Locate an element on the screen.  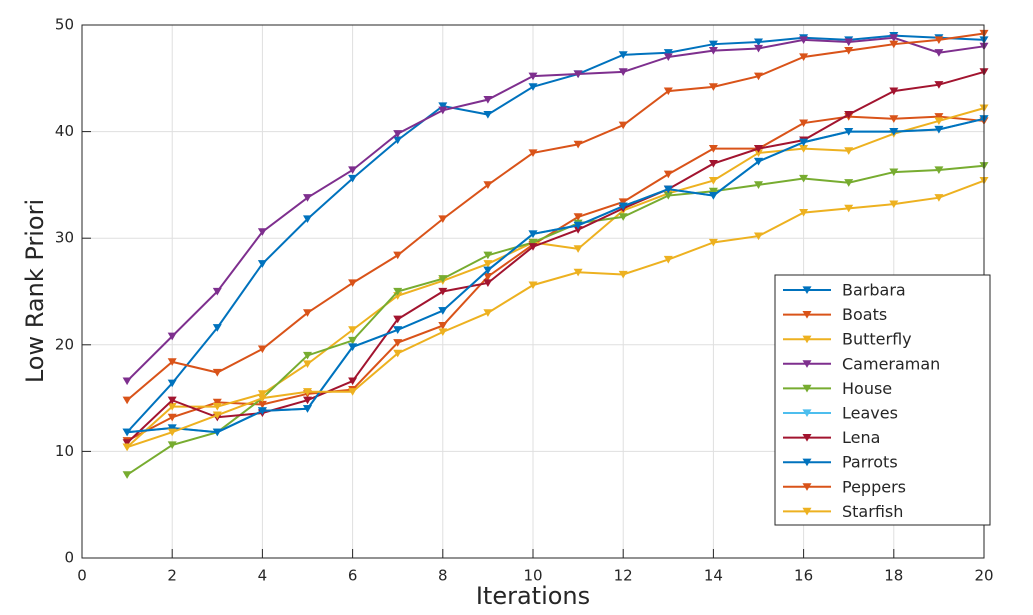
y-tick-label: 50 is located at coordinates (64, 25).